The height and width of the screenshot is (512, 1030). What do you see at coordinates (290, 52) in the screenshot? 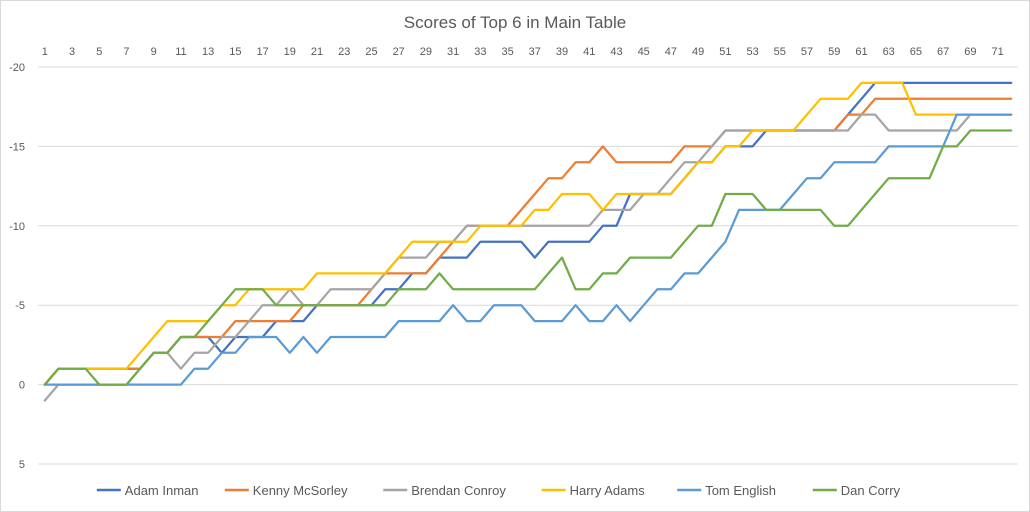
I see `x-tick-label: 19` at bounding box center [290, 52].